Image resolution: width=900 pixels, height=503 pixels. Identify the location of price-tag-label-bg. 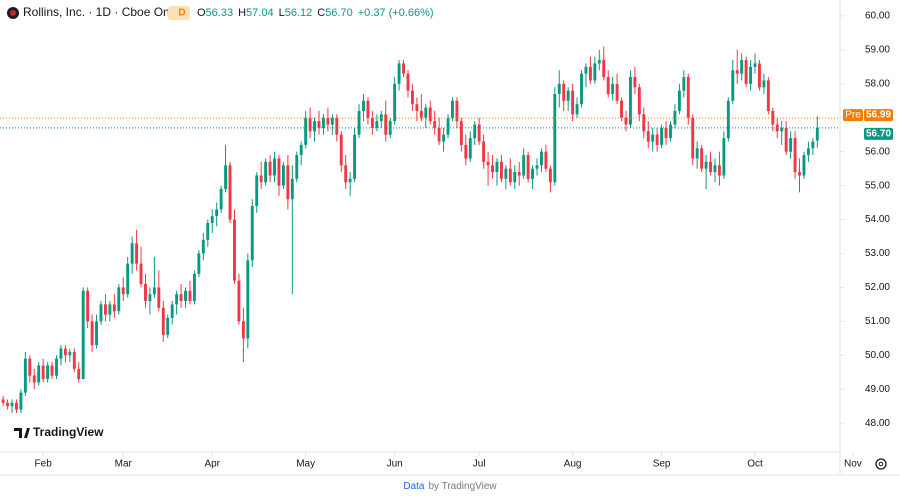
(853, 115).